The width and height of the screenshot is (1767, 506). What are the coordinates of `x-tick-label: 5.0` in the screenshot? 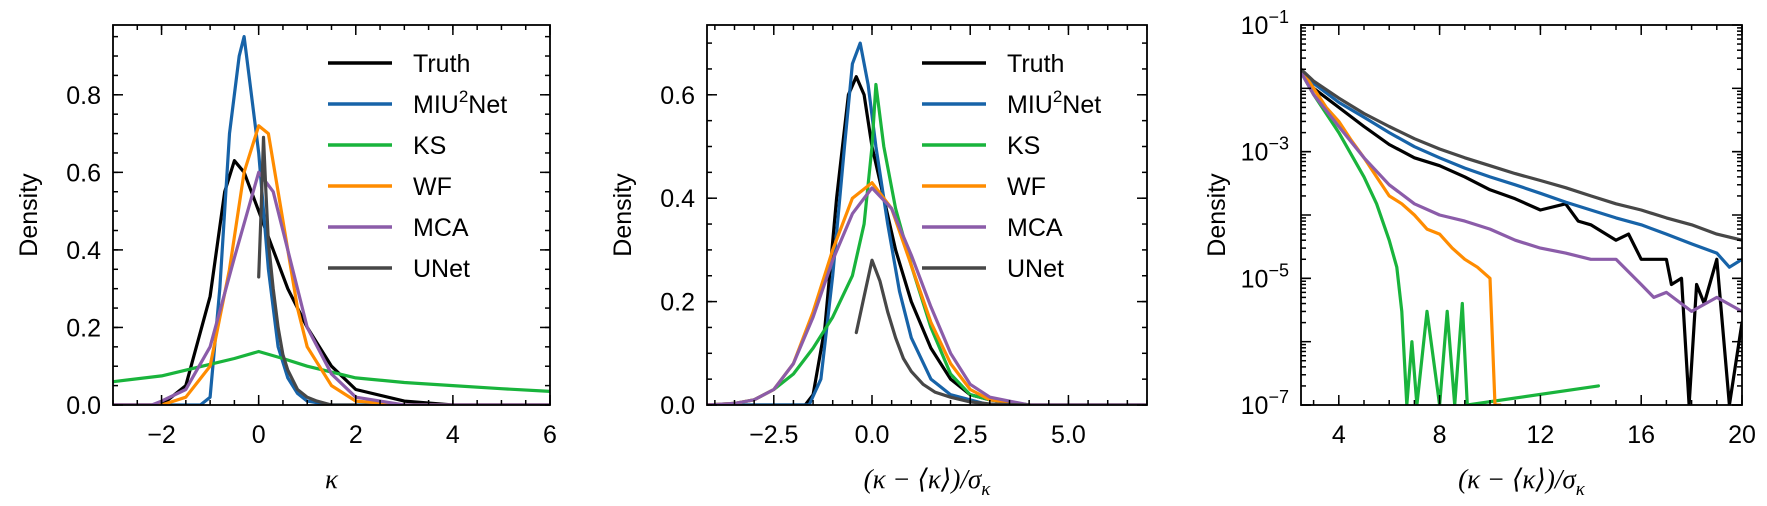 It's located at (1068, 435).